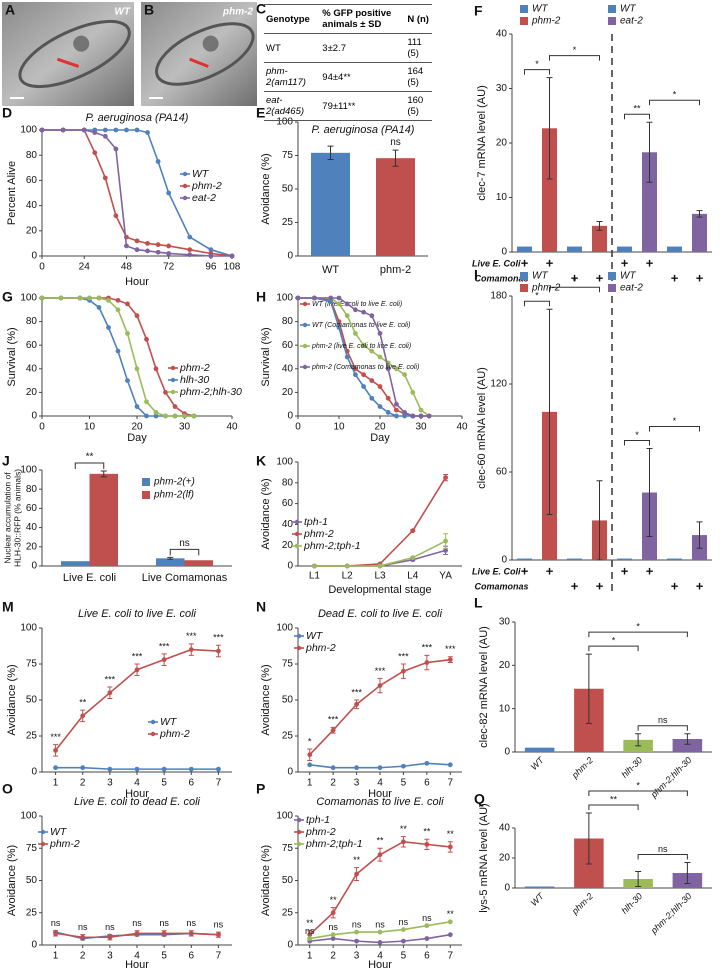 The height and width of the screenshot is (977, 722). Describe the element at coordinates (363, 48) in the screenshot. I see `table-cell: 3±2.7` at that location.